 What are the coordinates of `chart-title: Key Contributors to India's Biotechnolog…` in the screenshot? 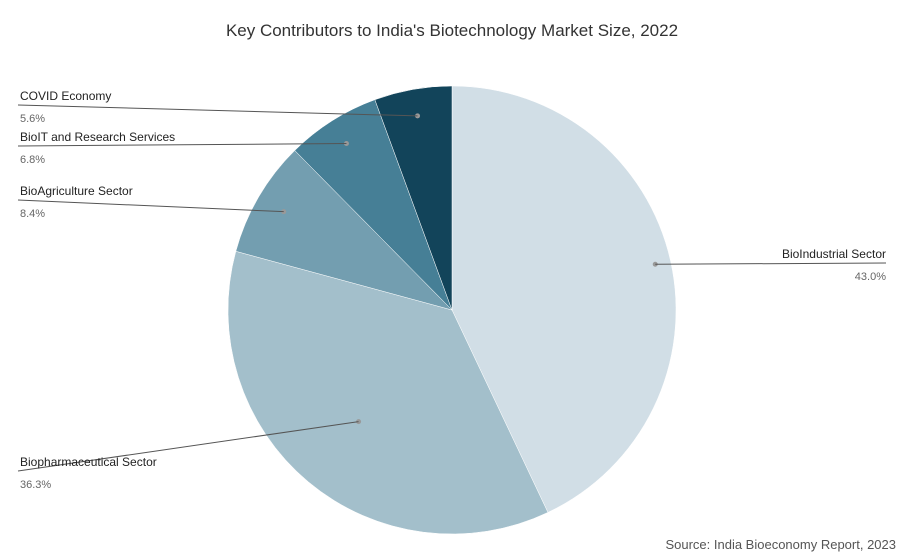 It's located at (452, 30).